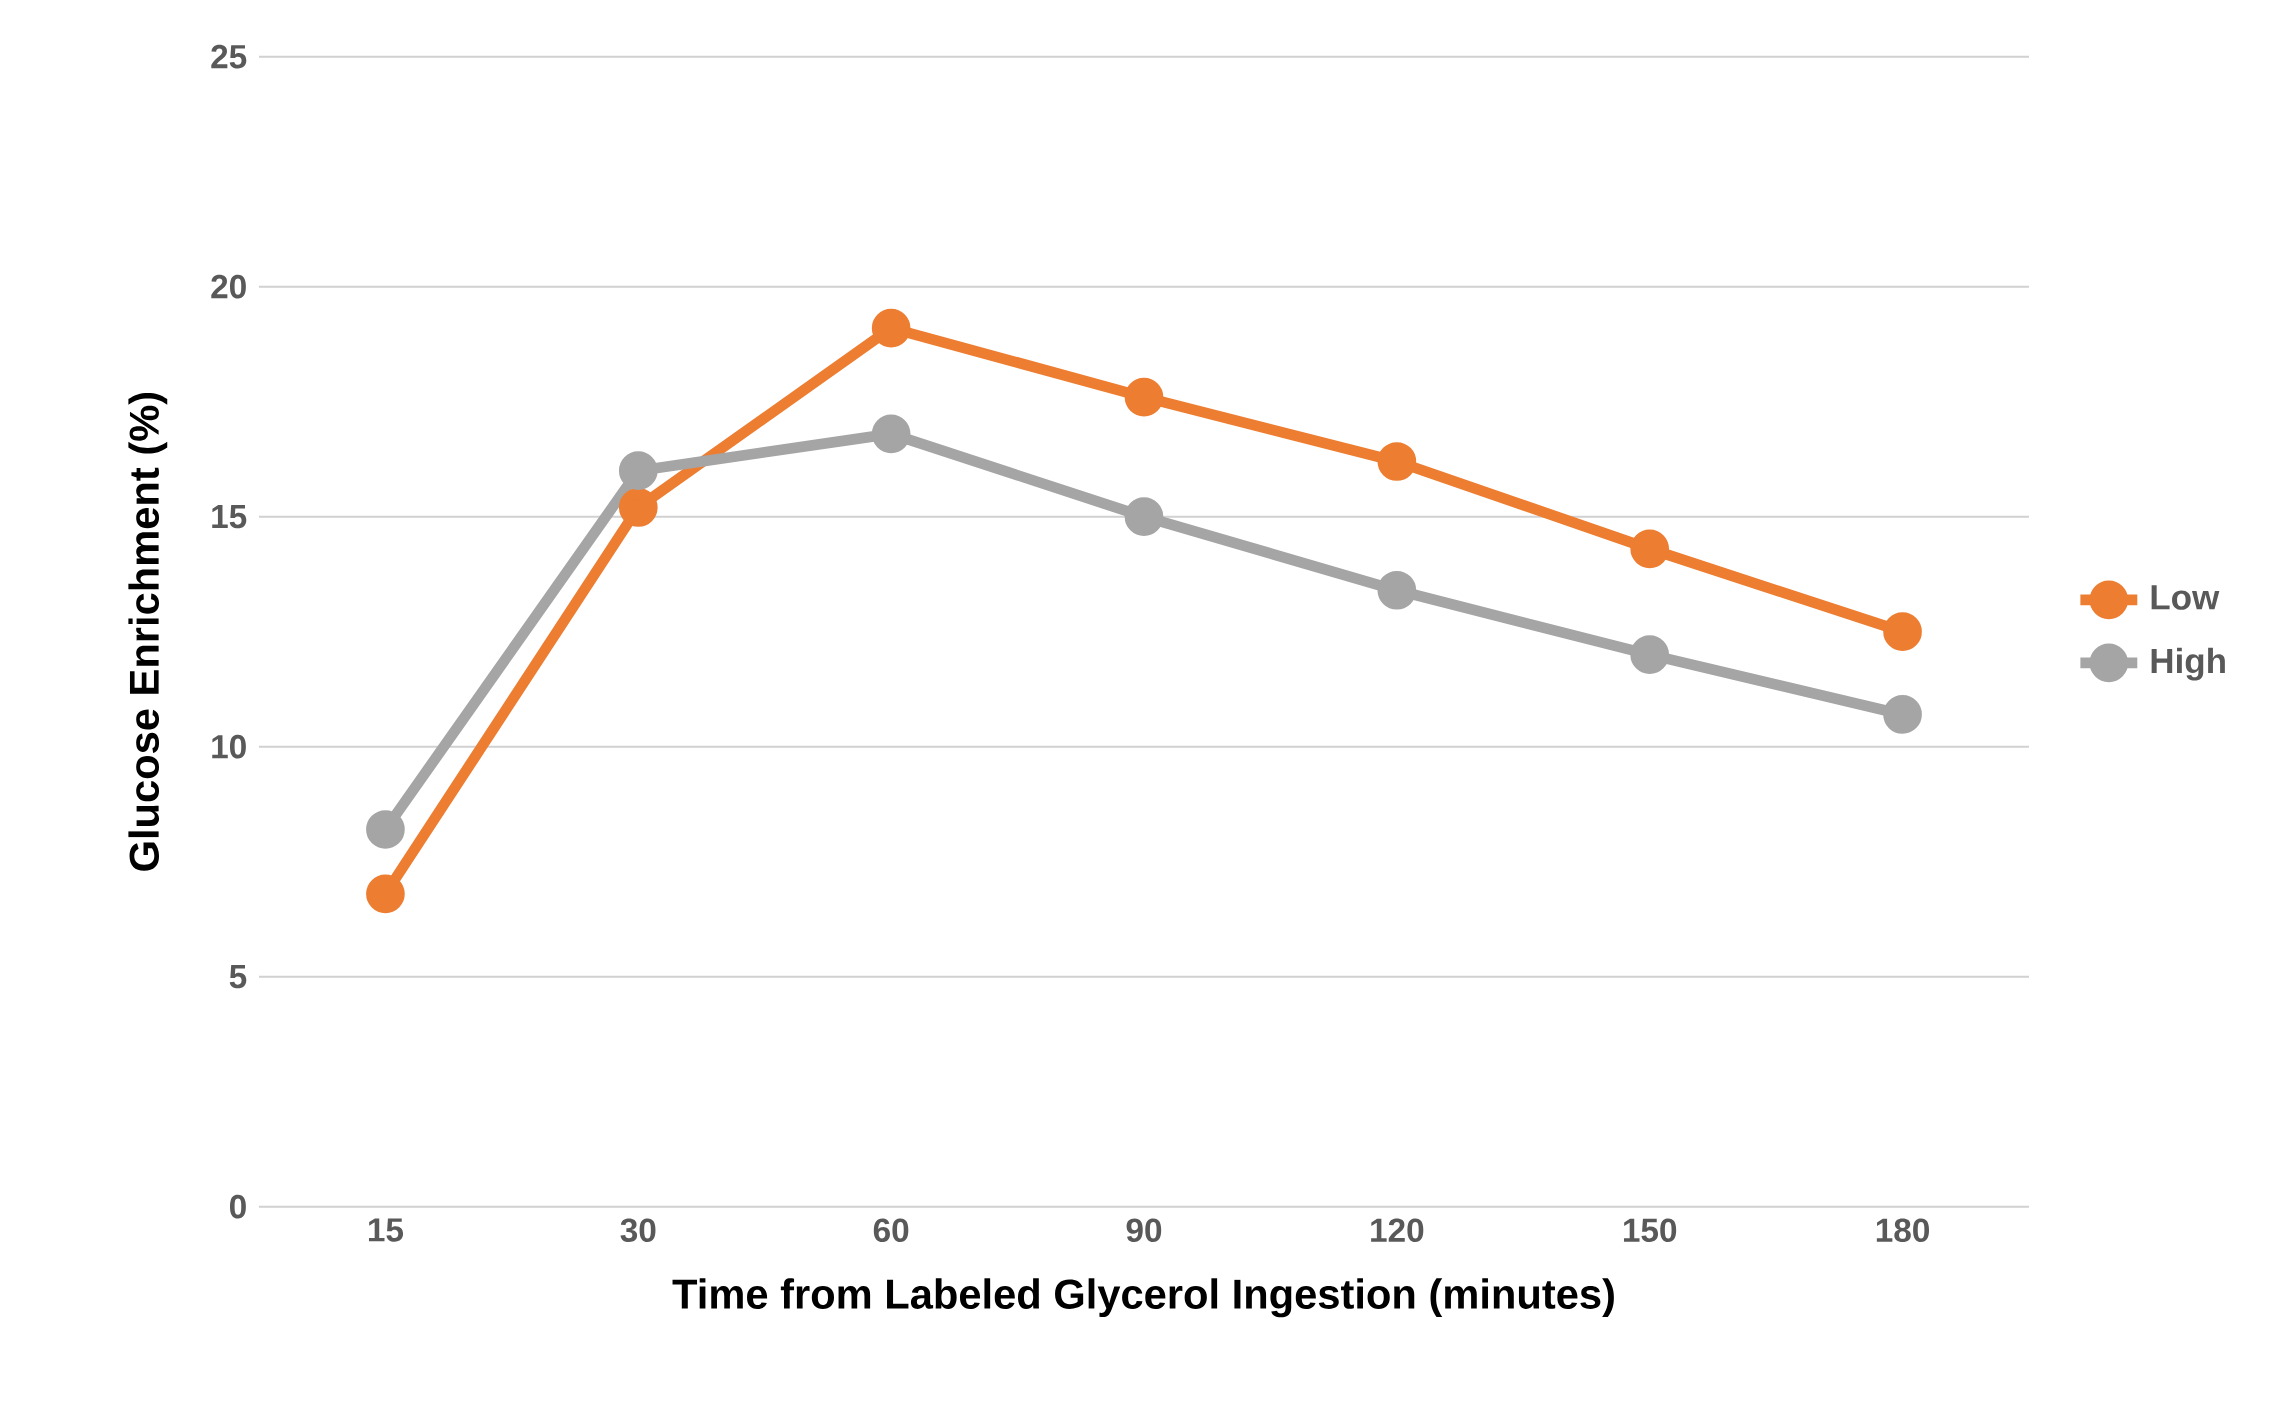 The image size is (2279, 1418). I want to click on y-tick-label: 0, so click(237, 1206).